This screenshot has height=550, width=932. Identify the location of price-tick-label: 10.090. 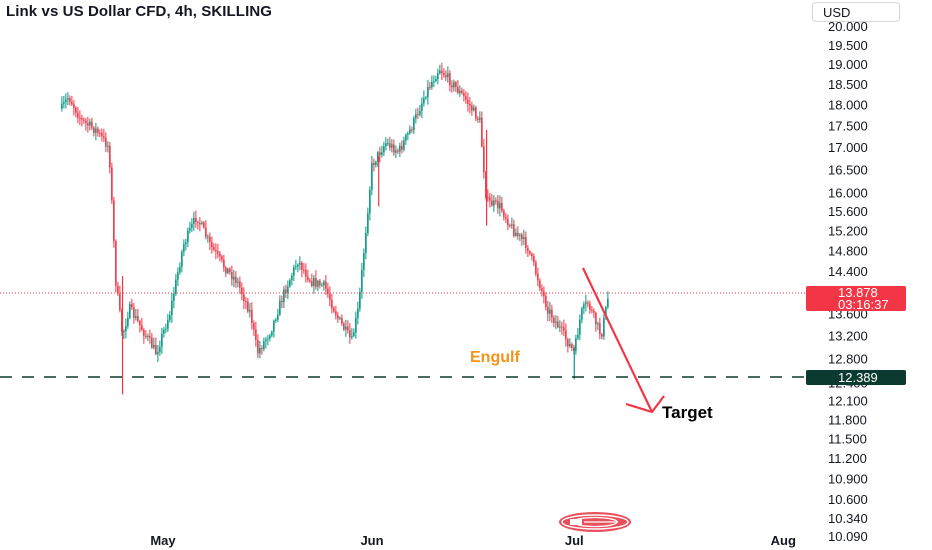
(848, 536).